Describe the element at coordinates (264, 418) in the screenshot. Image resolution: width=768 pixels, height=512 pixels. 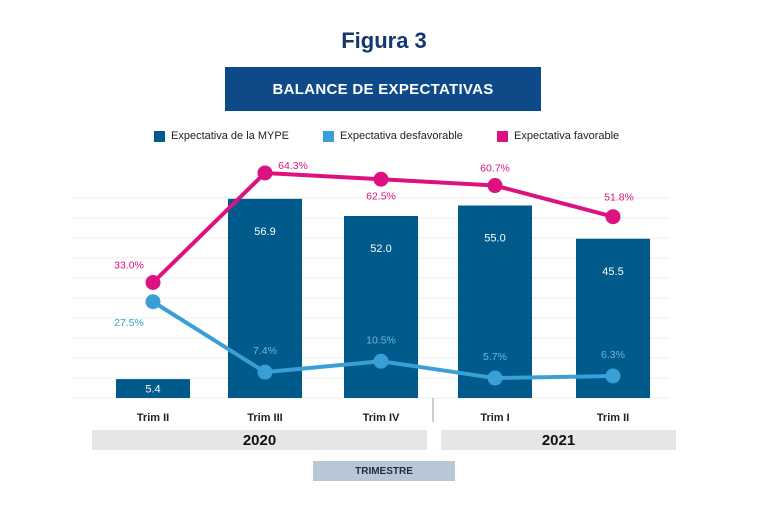
I see `x-tick-label: Trim III` at that location.